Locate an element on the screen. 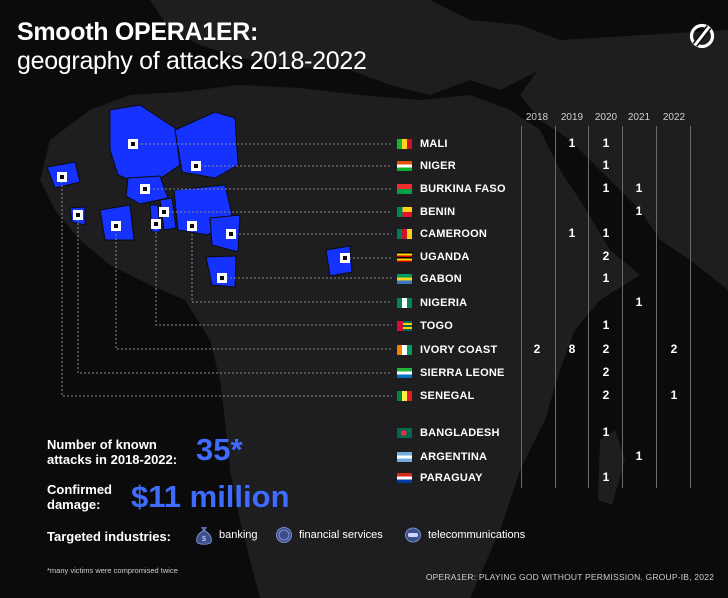 This screenshot has height=598, width=728. year-2018: 2018 is located at coordinates (537, 117).